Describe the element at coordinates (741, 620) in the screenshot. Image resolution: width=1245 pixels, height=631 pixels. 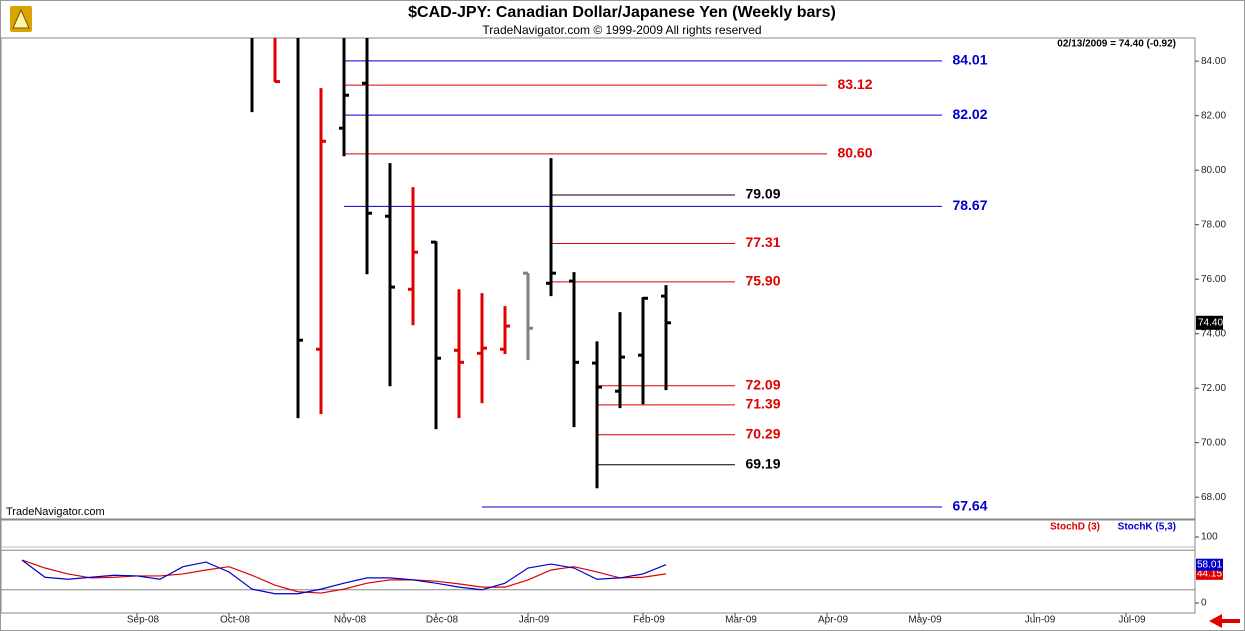
I see `x-tick-label: Mar-09` at that location.